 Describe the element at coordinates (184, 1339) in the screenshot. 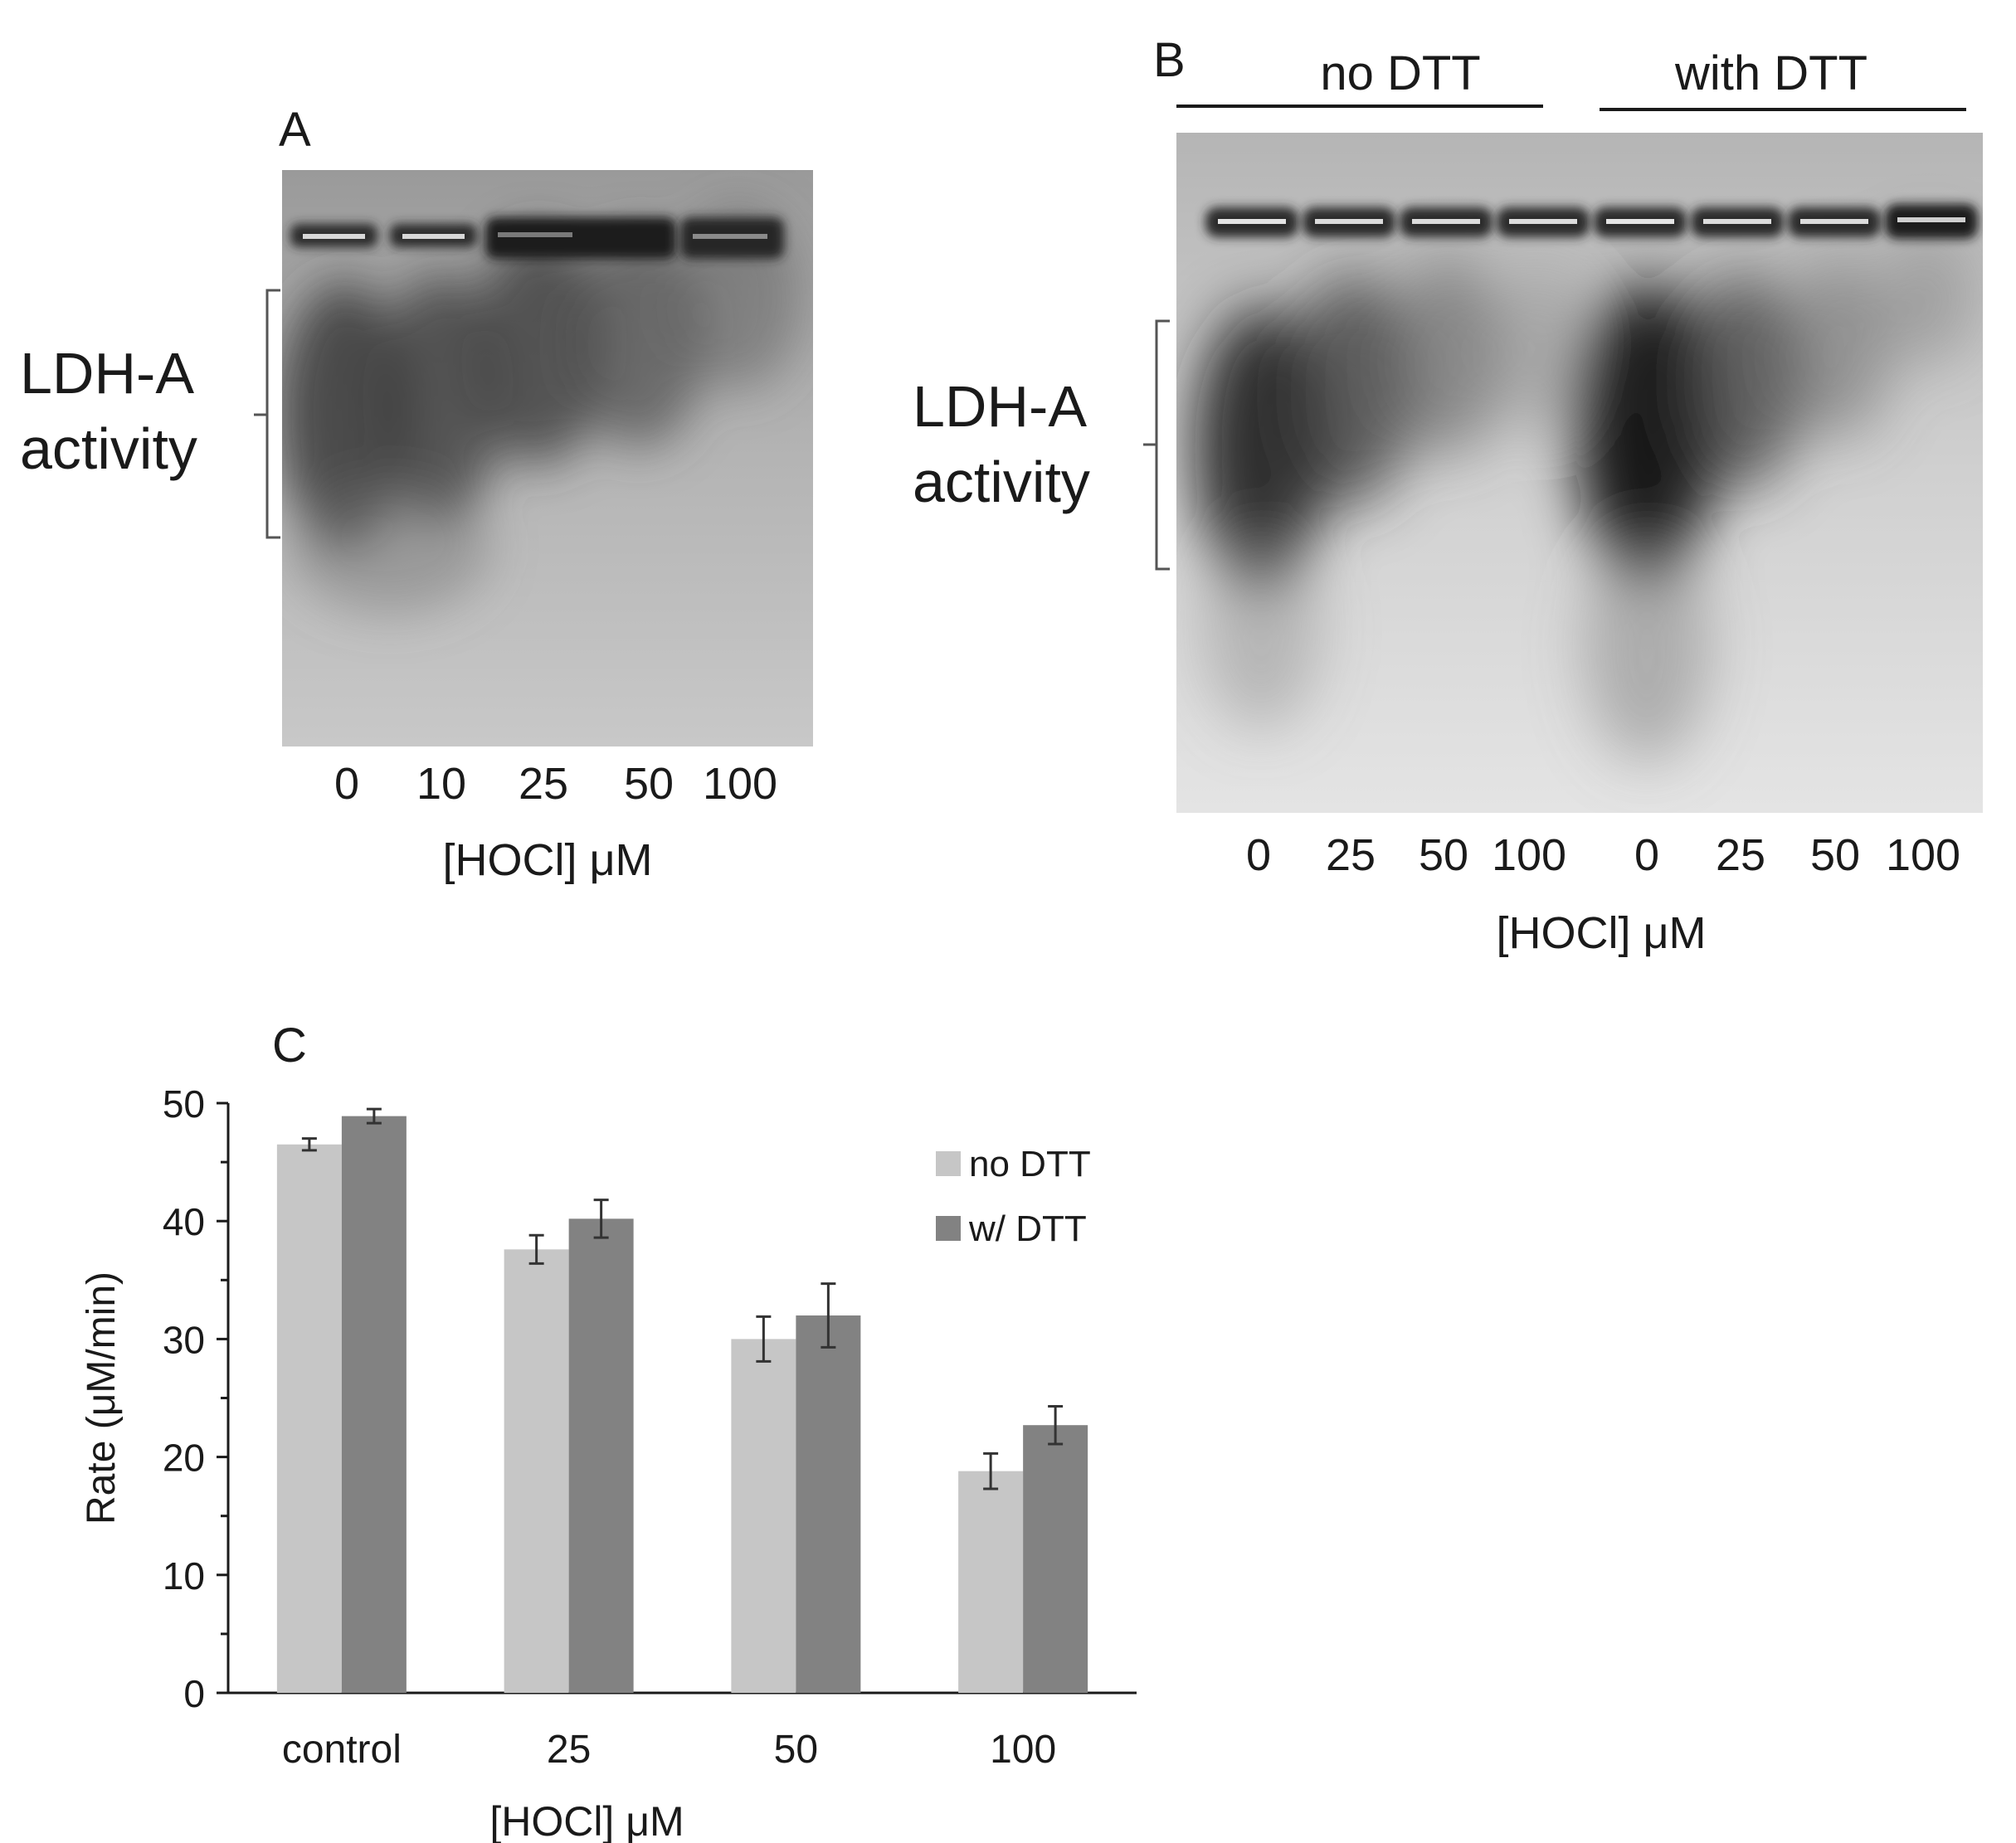

I see `y-tick-label: 30` at that location.